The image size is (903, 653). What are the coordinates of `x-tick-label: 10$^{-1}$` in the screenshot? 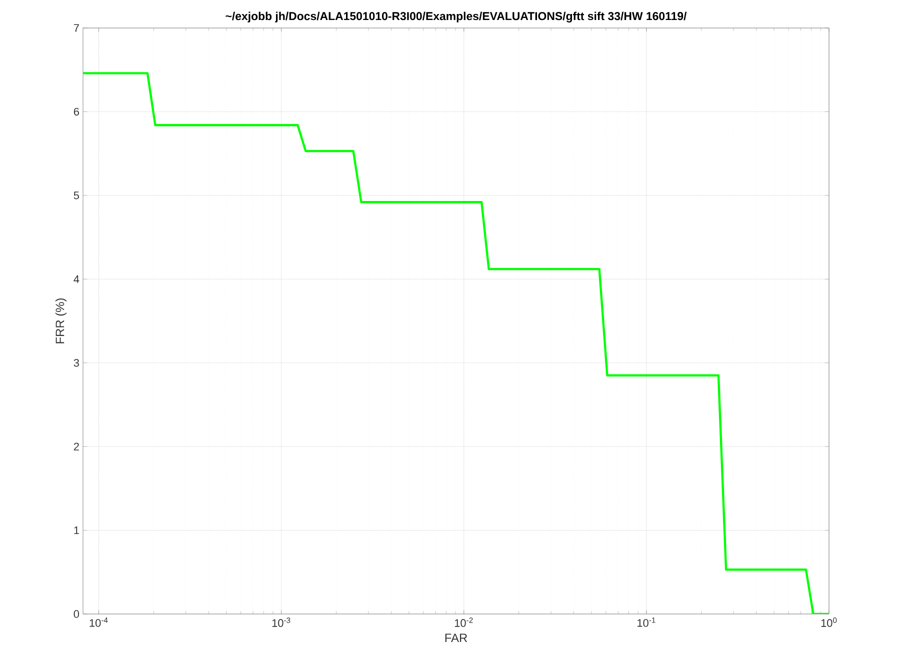 It's located at (647, 622).